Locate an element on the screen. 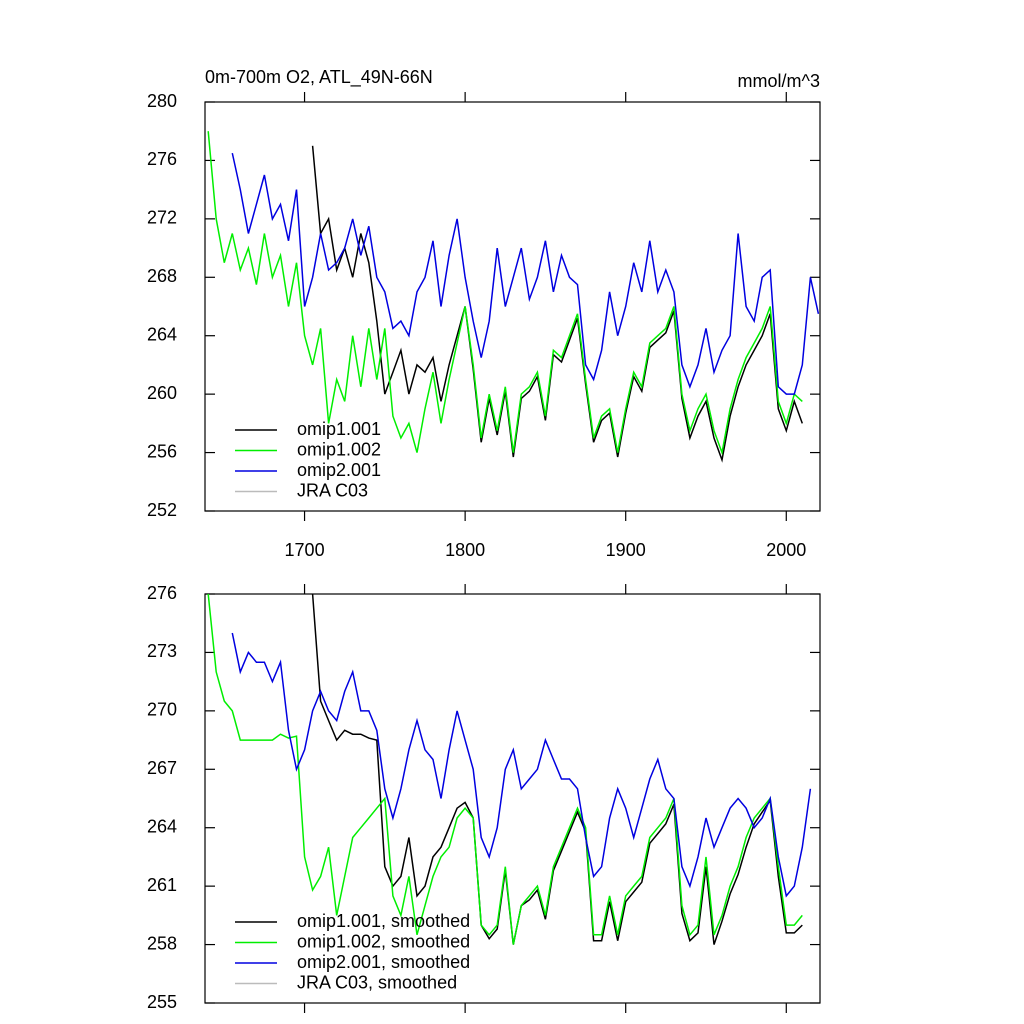  y-tick-label: 260 is located at coordinates (162, 393).